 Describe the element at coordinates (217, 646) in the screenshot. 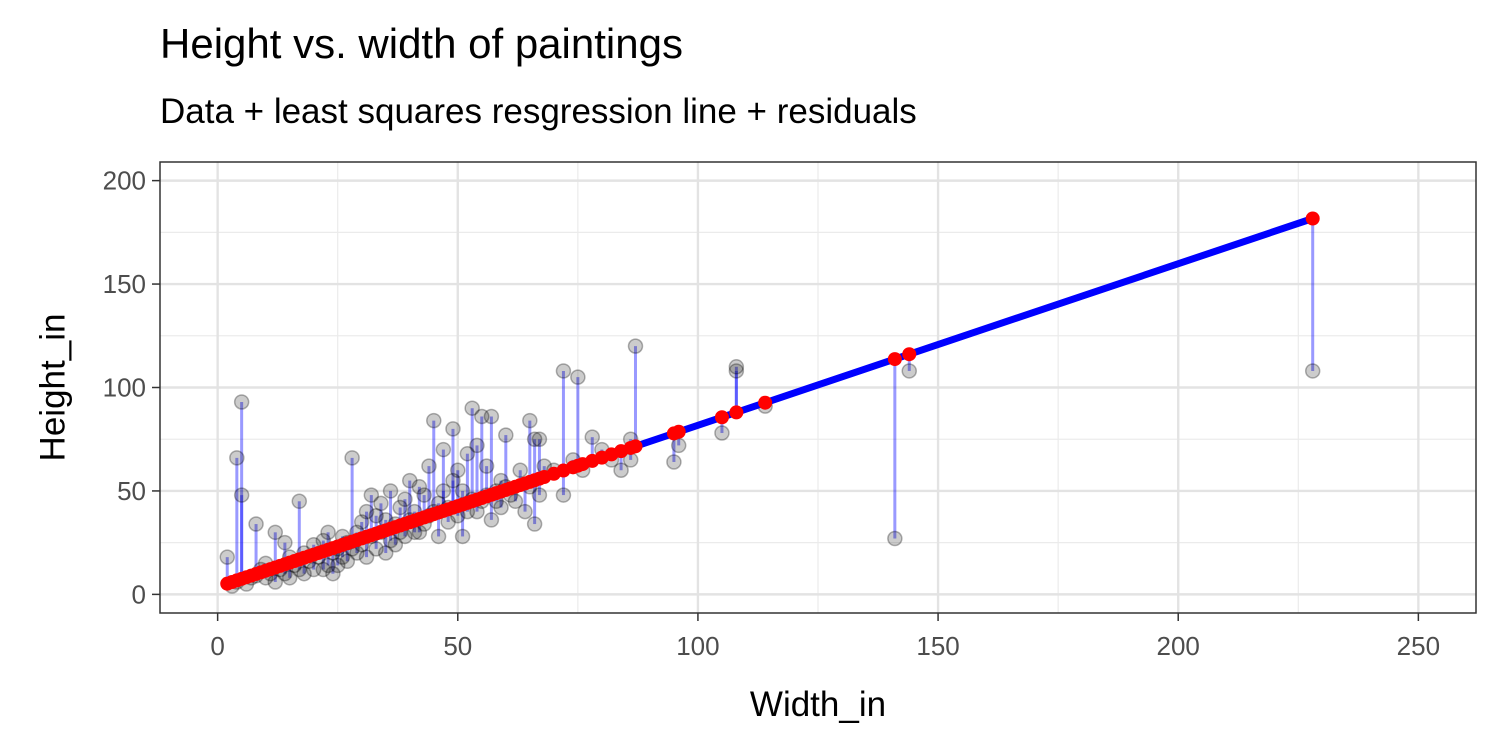

I see `x-tick-label: 0` at that location.